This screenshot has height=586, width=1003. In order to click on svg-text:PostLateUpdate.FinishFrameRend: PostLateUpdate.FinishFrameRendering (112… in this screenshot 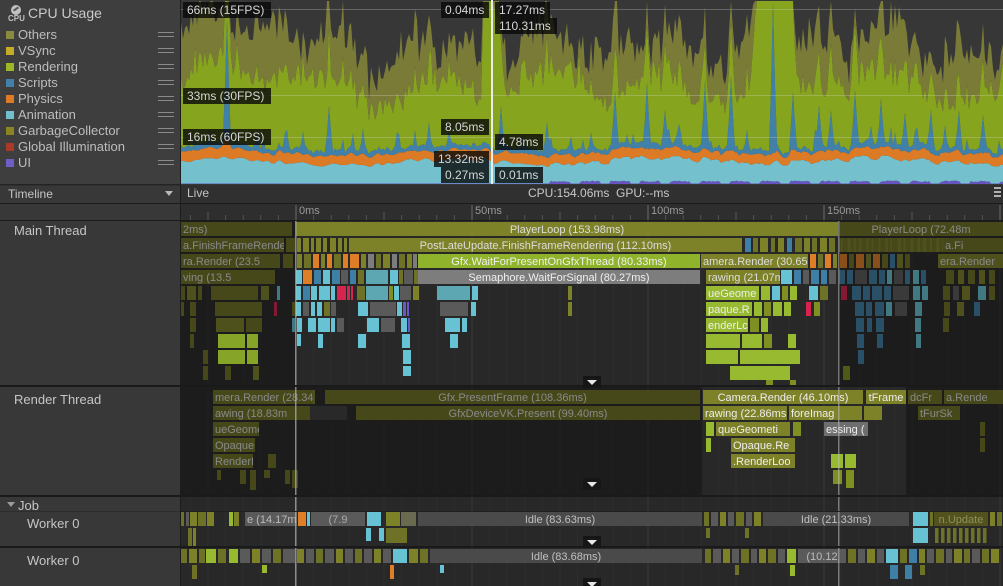, I will do `click(546, 246)`.